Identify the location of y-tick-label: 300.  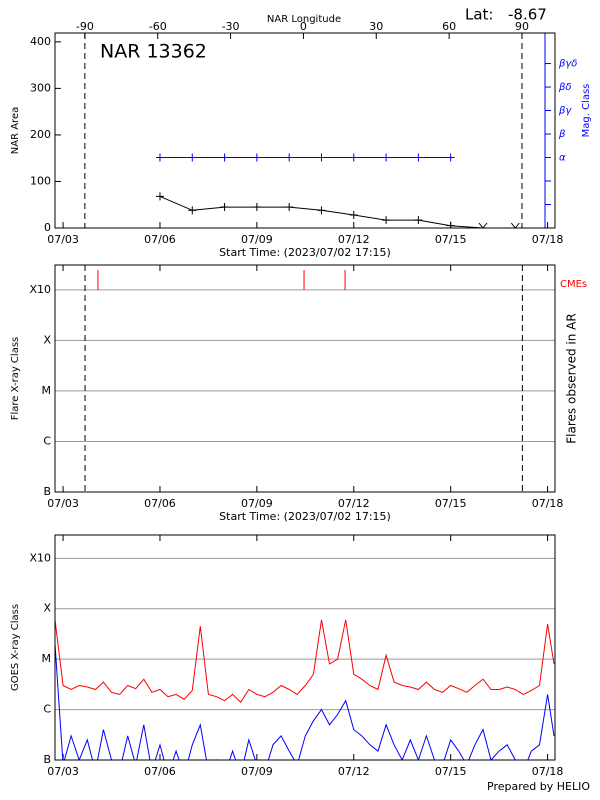
(40, 87).